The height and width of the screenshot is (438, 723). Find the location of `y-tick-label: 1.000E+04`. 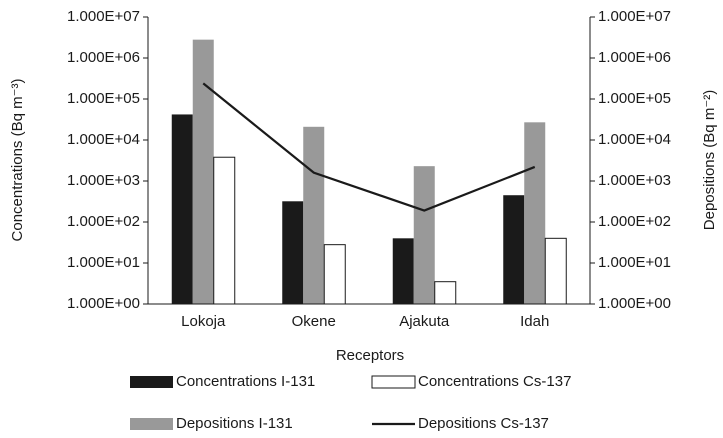

y-tick-label: 1.000E+04 is located at coordinates (103, 139).